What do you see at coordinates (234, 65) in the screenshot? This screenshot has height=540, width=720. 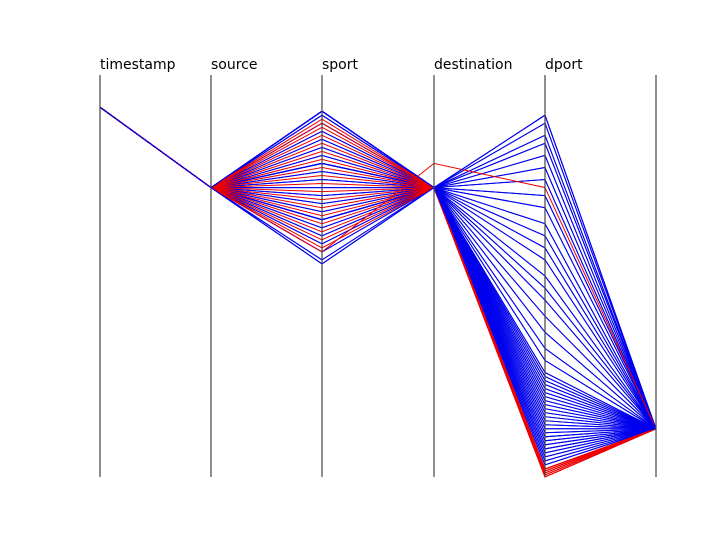 I see `axis-label-source: source` at bounding box center [234, 65].